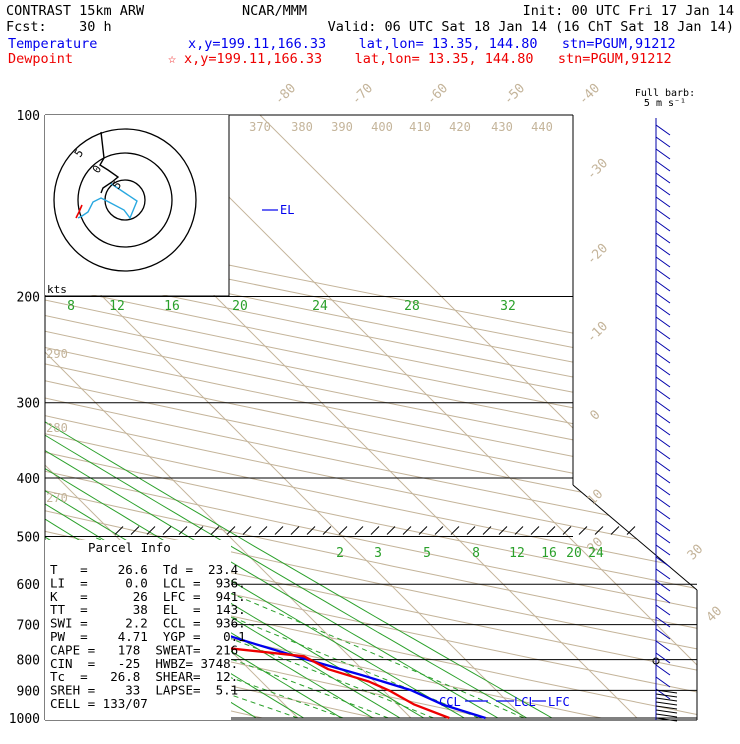 This screenshot has width=740, height=744. I want to click on parcel-info-title: Parcel Info, so click(129, 547).